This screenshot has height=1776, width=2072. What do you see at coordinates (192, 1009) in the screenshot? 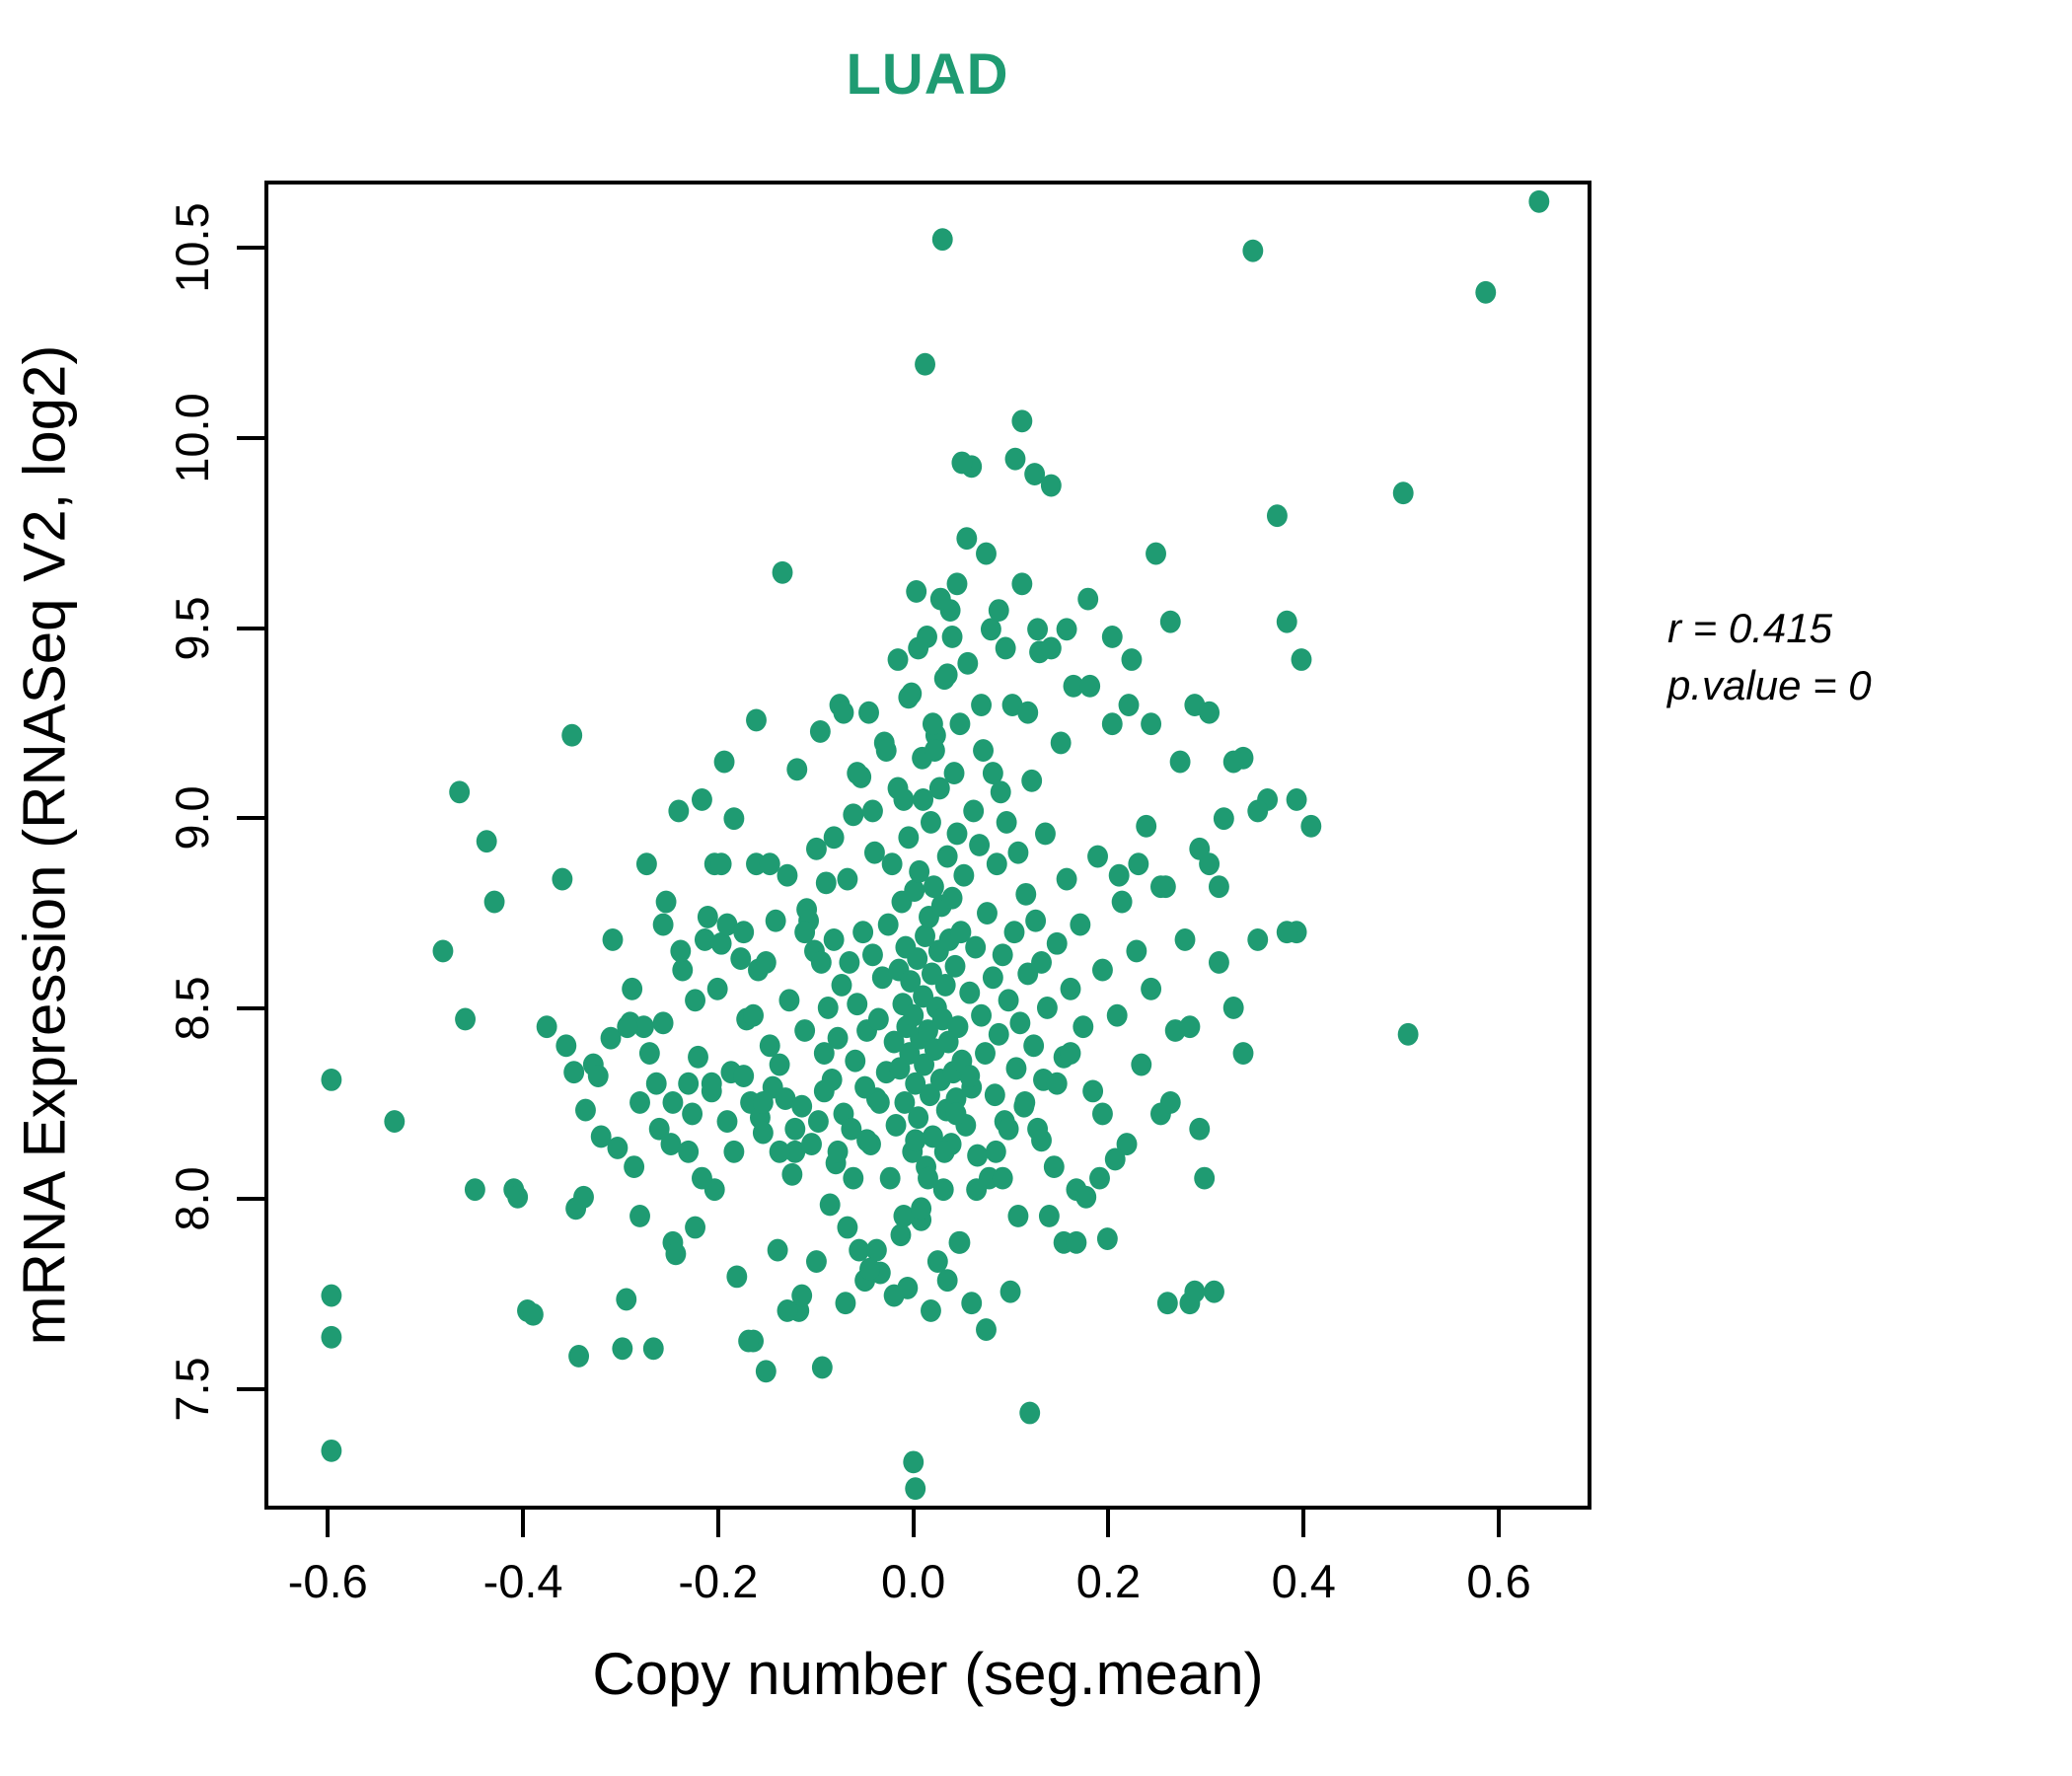
I see `y-axis-tick-label: 8.5` at bounding box center [192, 1009].